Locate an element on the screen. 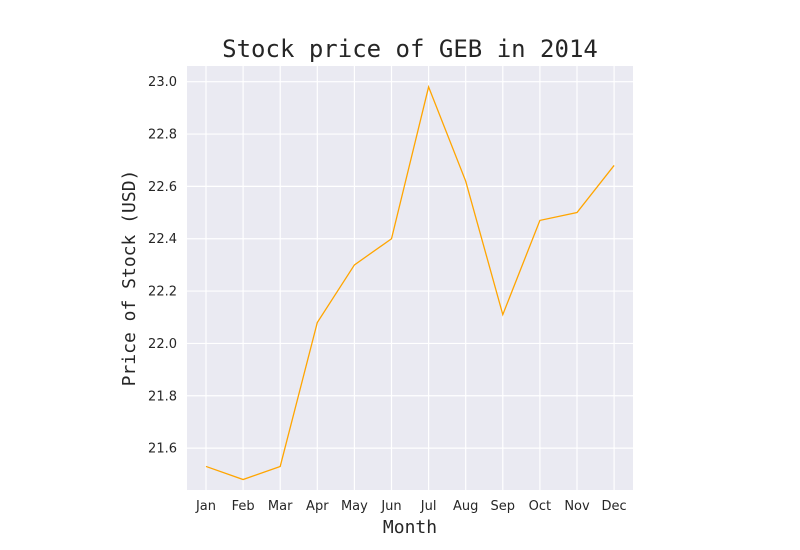 The image size is (800, 550). y-tick-label: 22.0 is located at coordinates (162, 344).